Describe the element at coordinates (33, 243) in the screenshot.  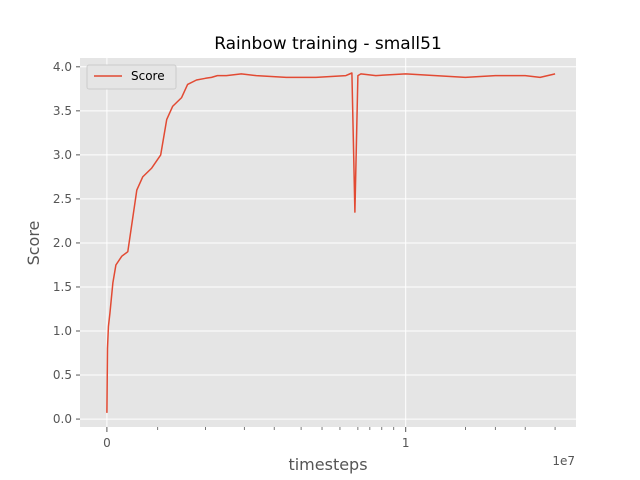
I see `y-axis-label: Score` at that location.